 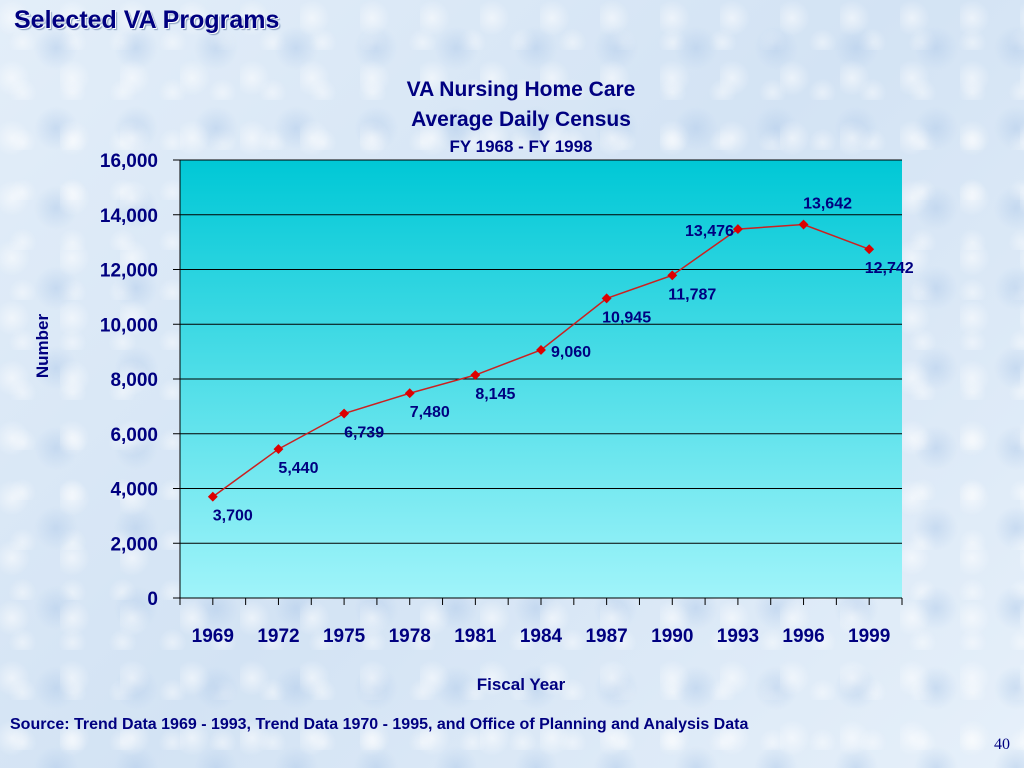 What do you see at coordinates (42, 346) in the screenshot?
I see `y-axis-title: Number` at bounding box center [42, 346].